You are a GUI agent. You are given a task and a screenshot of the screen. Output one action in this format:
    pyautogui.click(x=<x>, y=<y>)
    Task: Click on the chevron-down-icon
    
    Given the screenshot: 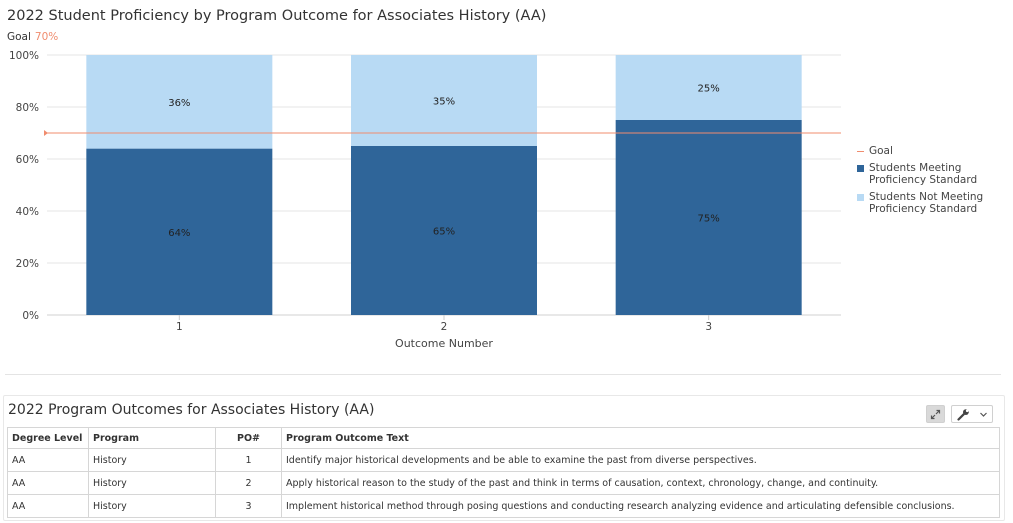 What is the action you would take?
    pyautogui.click(x=983, y=414)
    